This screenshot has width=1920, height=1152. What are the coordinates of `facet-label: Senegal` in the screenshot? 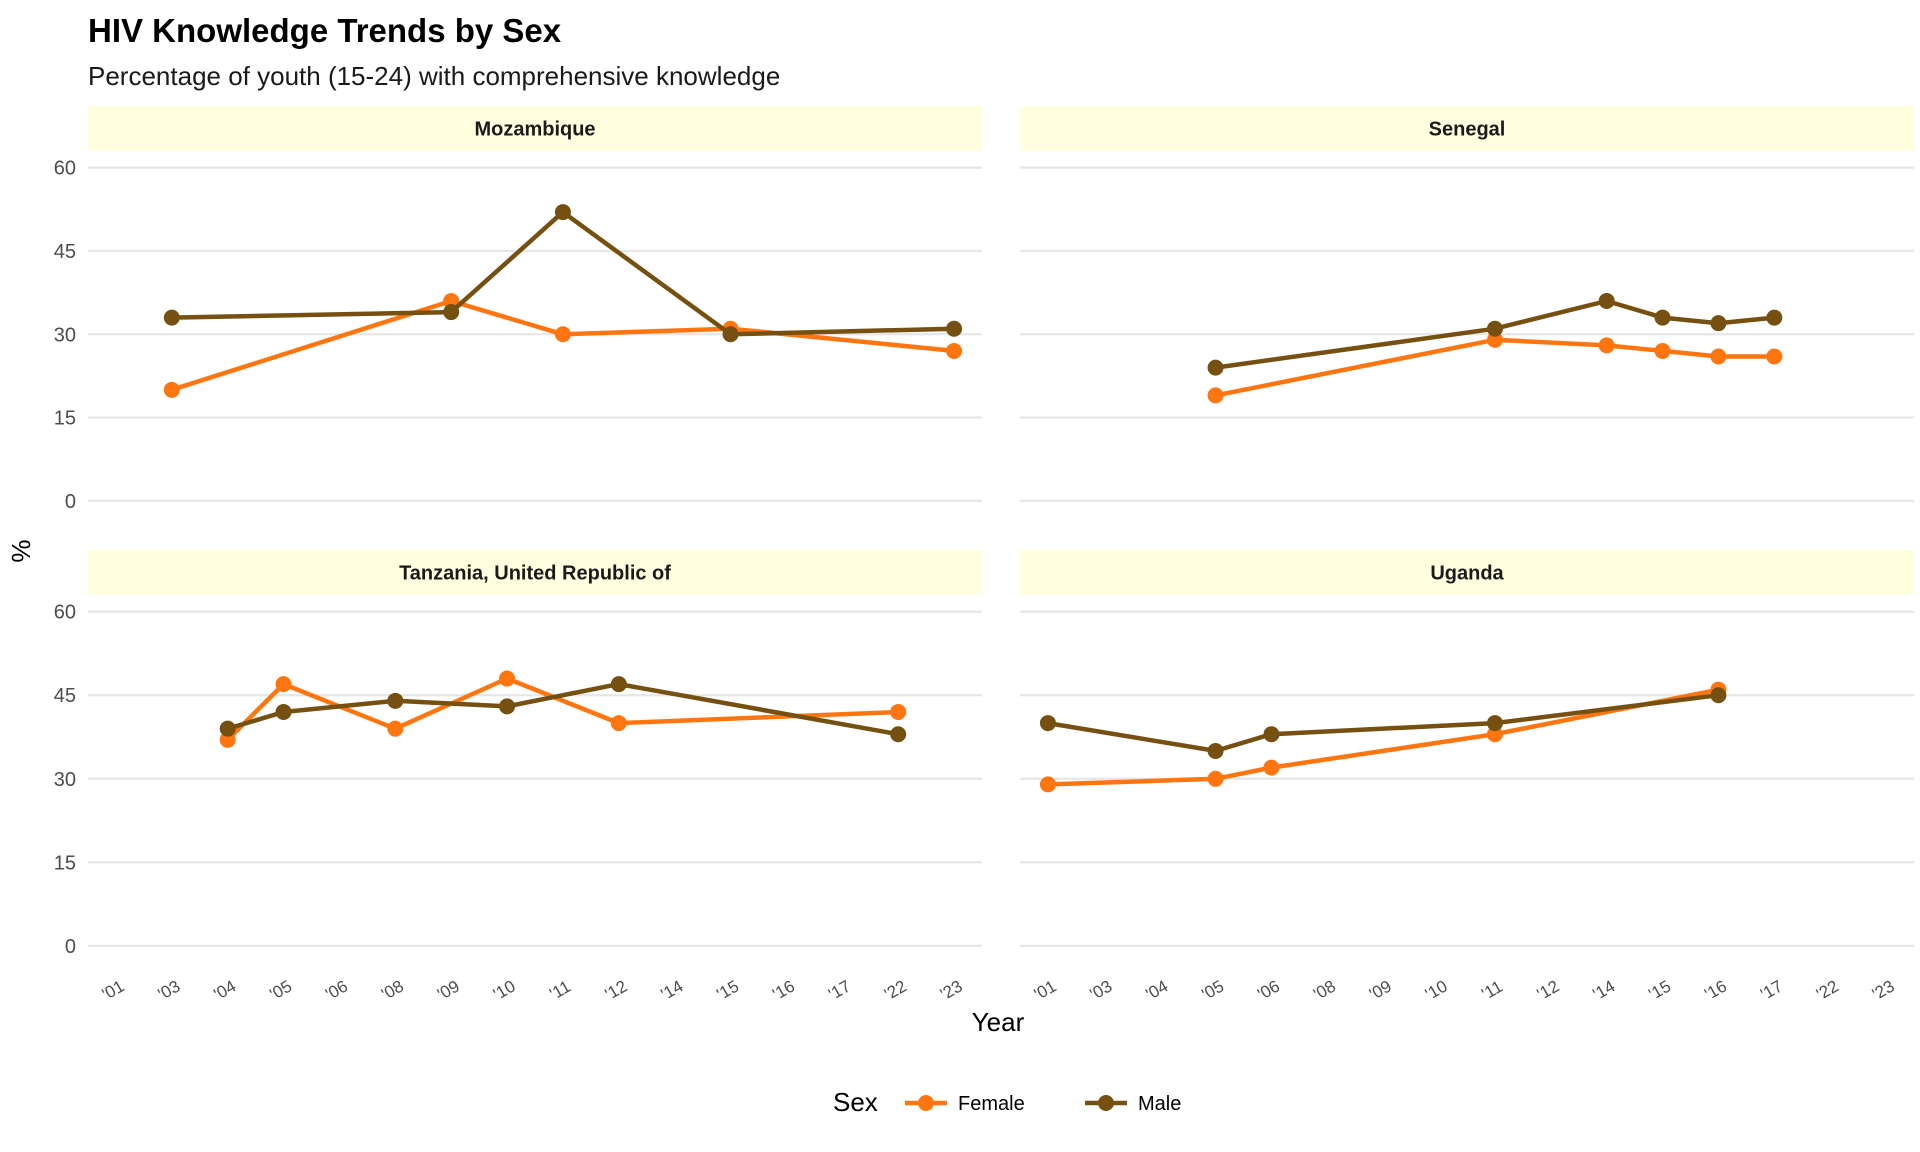 It's located at (1467, 130).